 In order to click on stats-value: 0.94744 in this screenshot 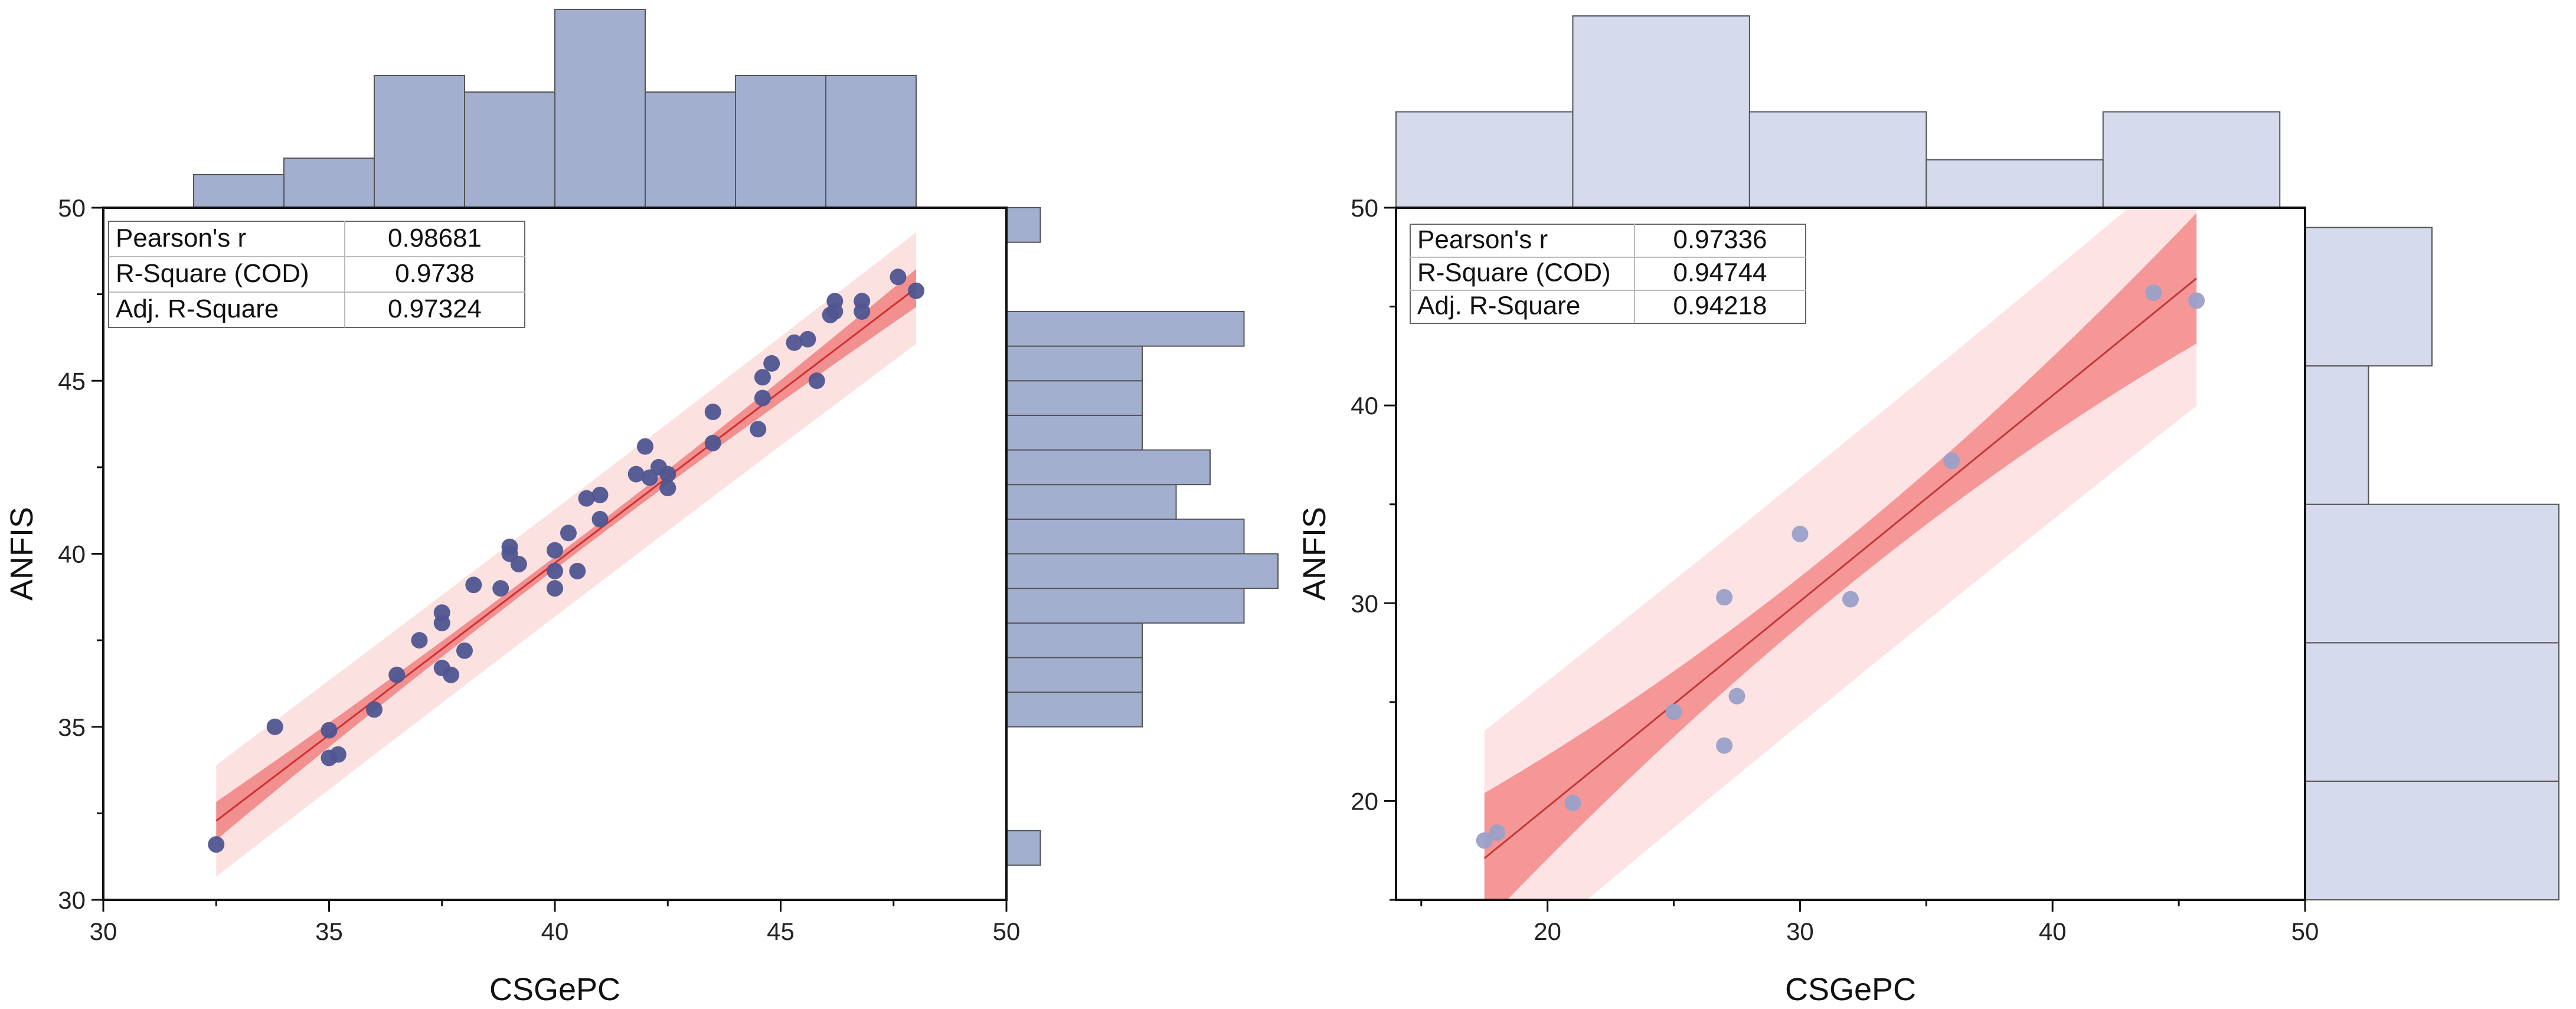, I will do `click(1720, 272)`.